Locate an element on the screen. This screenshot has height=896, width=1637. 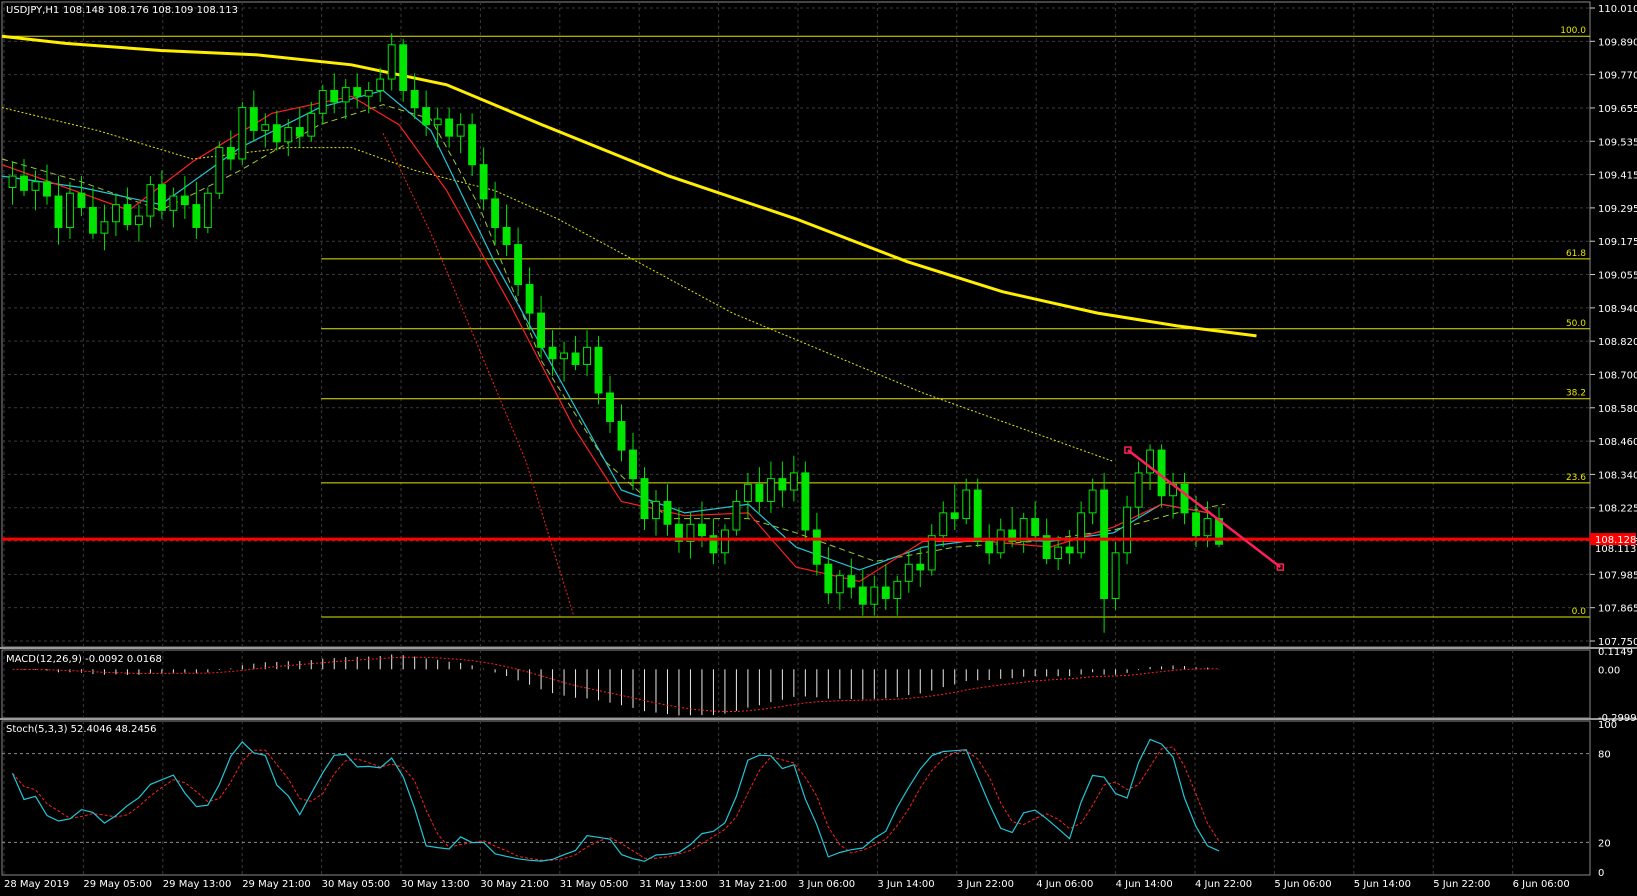
price-tick-label: 109.655 is located at coordinates (1617, 109).